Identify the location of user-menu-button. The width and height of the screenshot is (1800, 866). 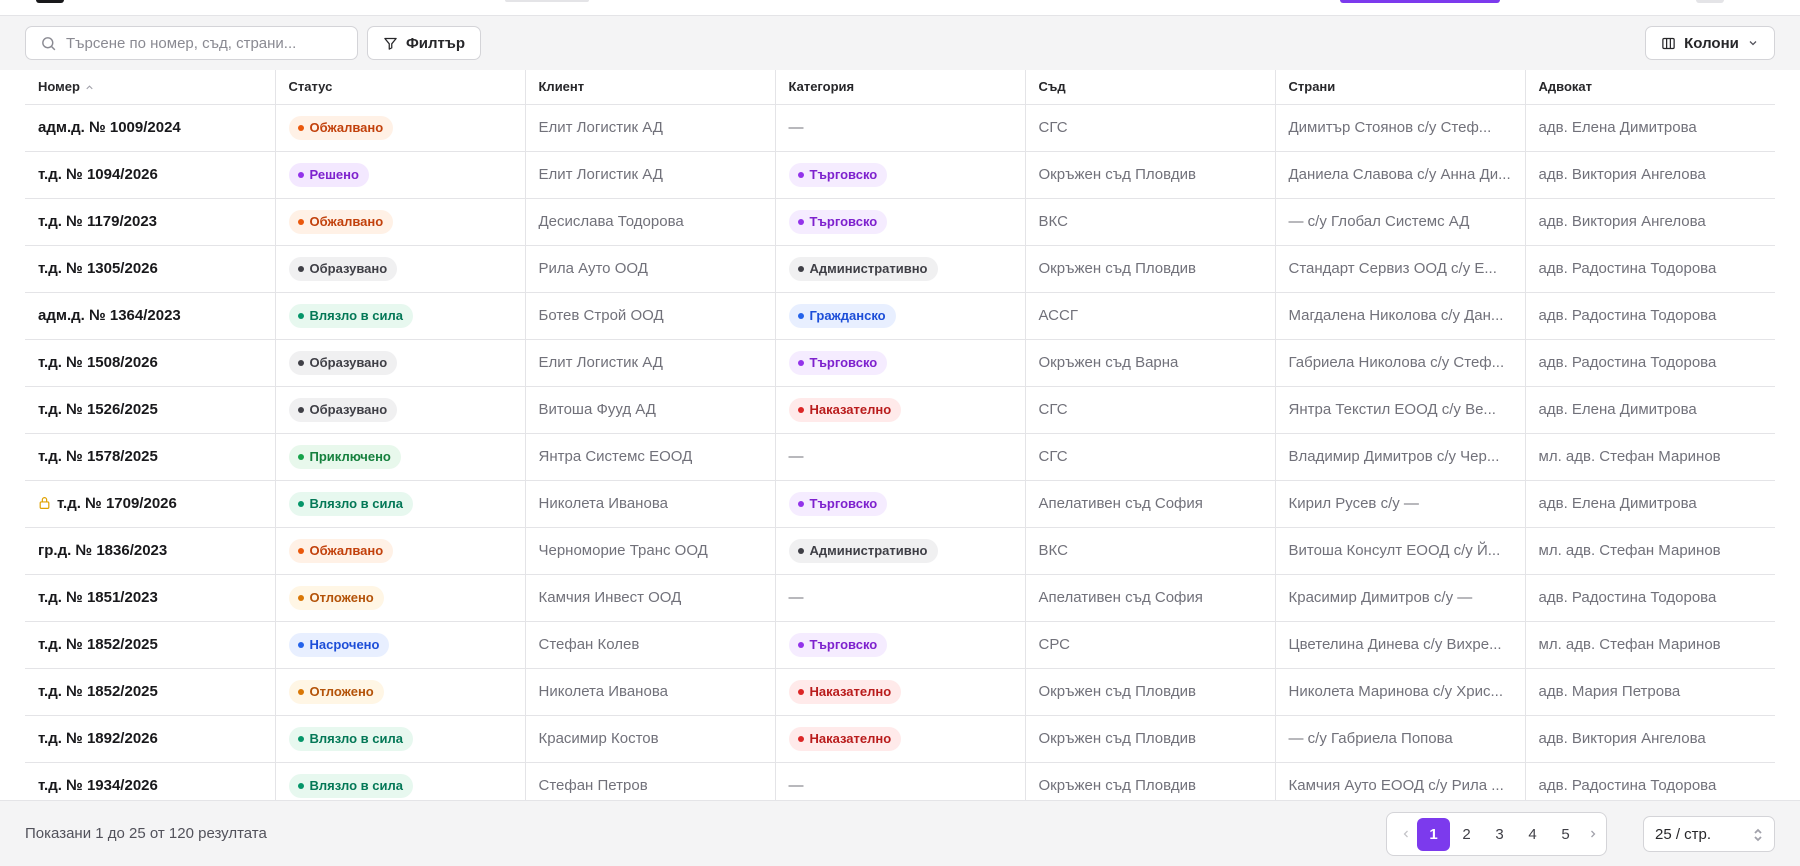
(1710, 1).